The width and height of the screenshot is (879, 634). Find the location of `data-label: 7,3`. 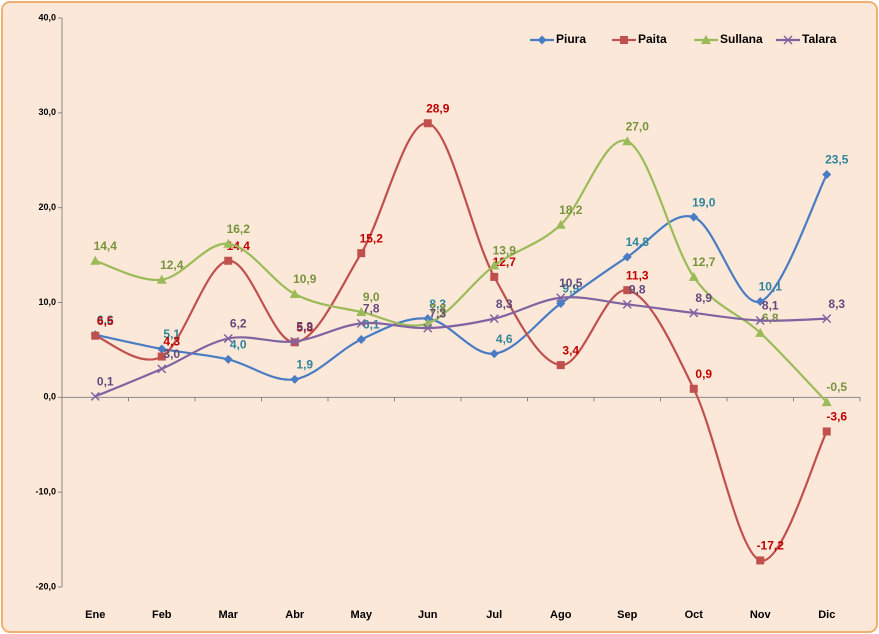

data-label: 7,3 is located at coordinates (437, 313).